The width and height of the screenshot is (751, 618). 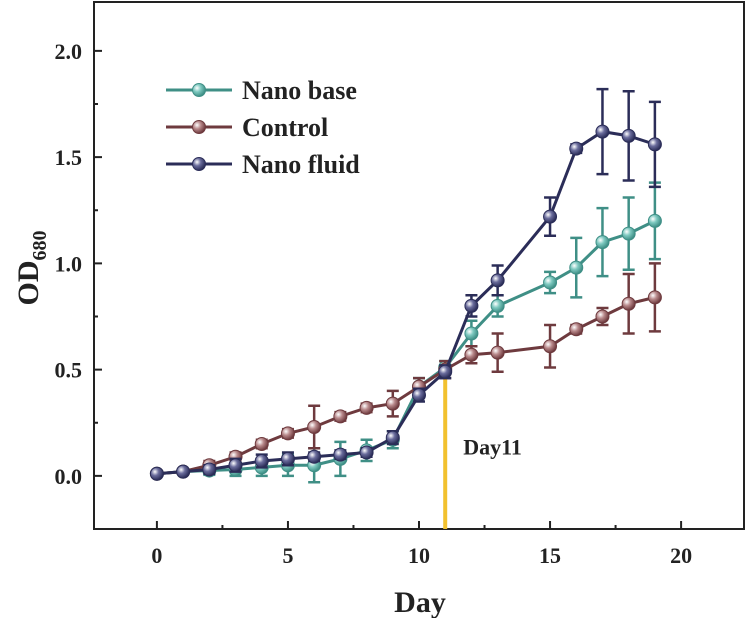 I want to click on y-axis-title: OD680, so click(x=31, y=268).